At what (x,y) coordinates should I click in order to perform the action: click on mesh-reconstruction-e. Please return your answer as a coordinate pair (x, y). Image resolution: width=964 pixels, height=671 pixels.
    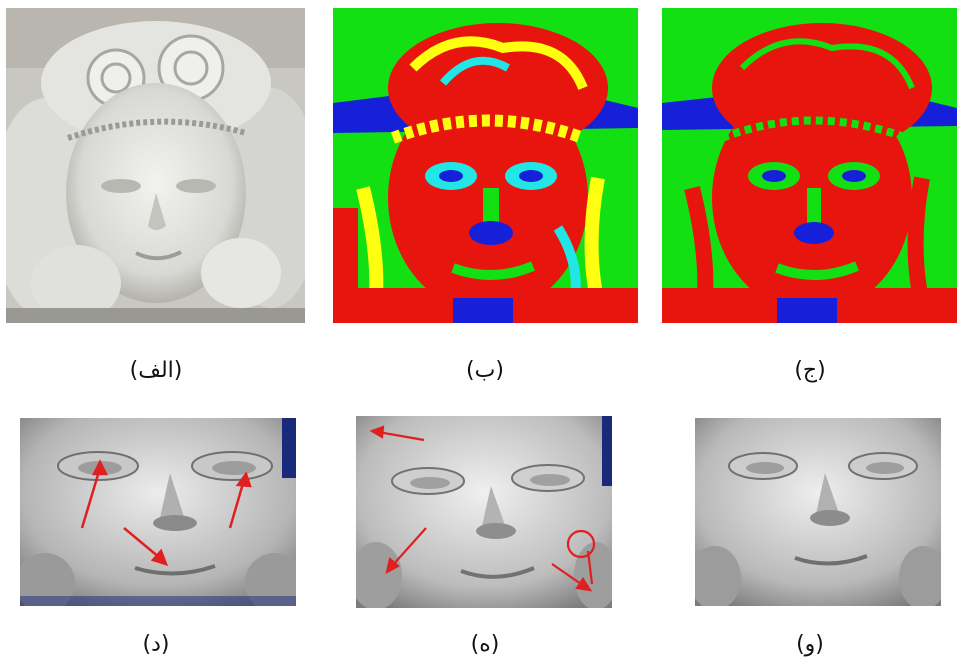
    Looking at the image, I should click on (484, 512).